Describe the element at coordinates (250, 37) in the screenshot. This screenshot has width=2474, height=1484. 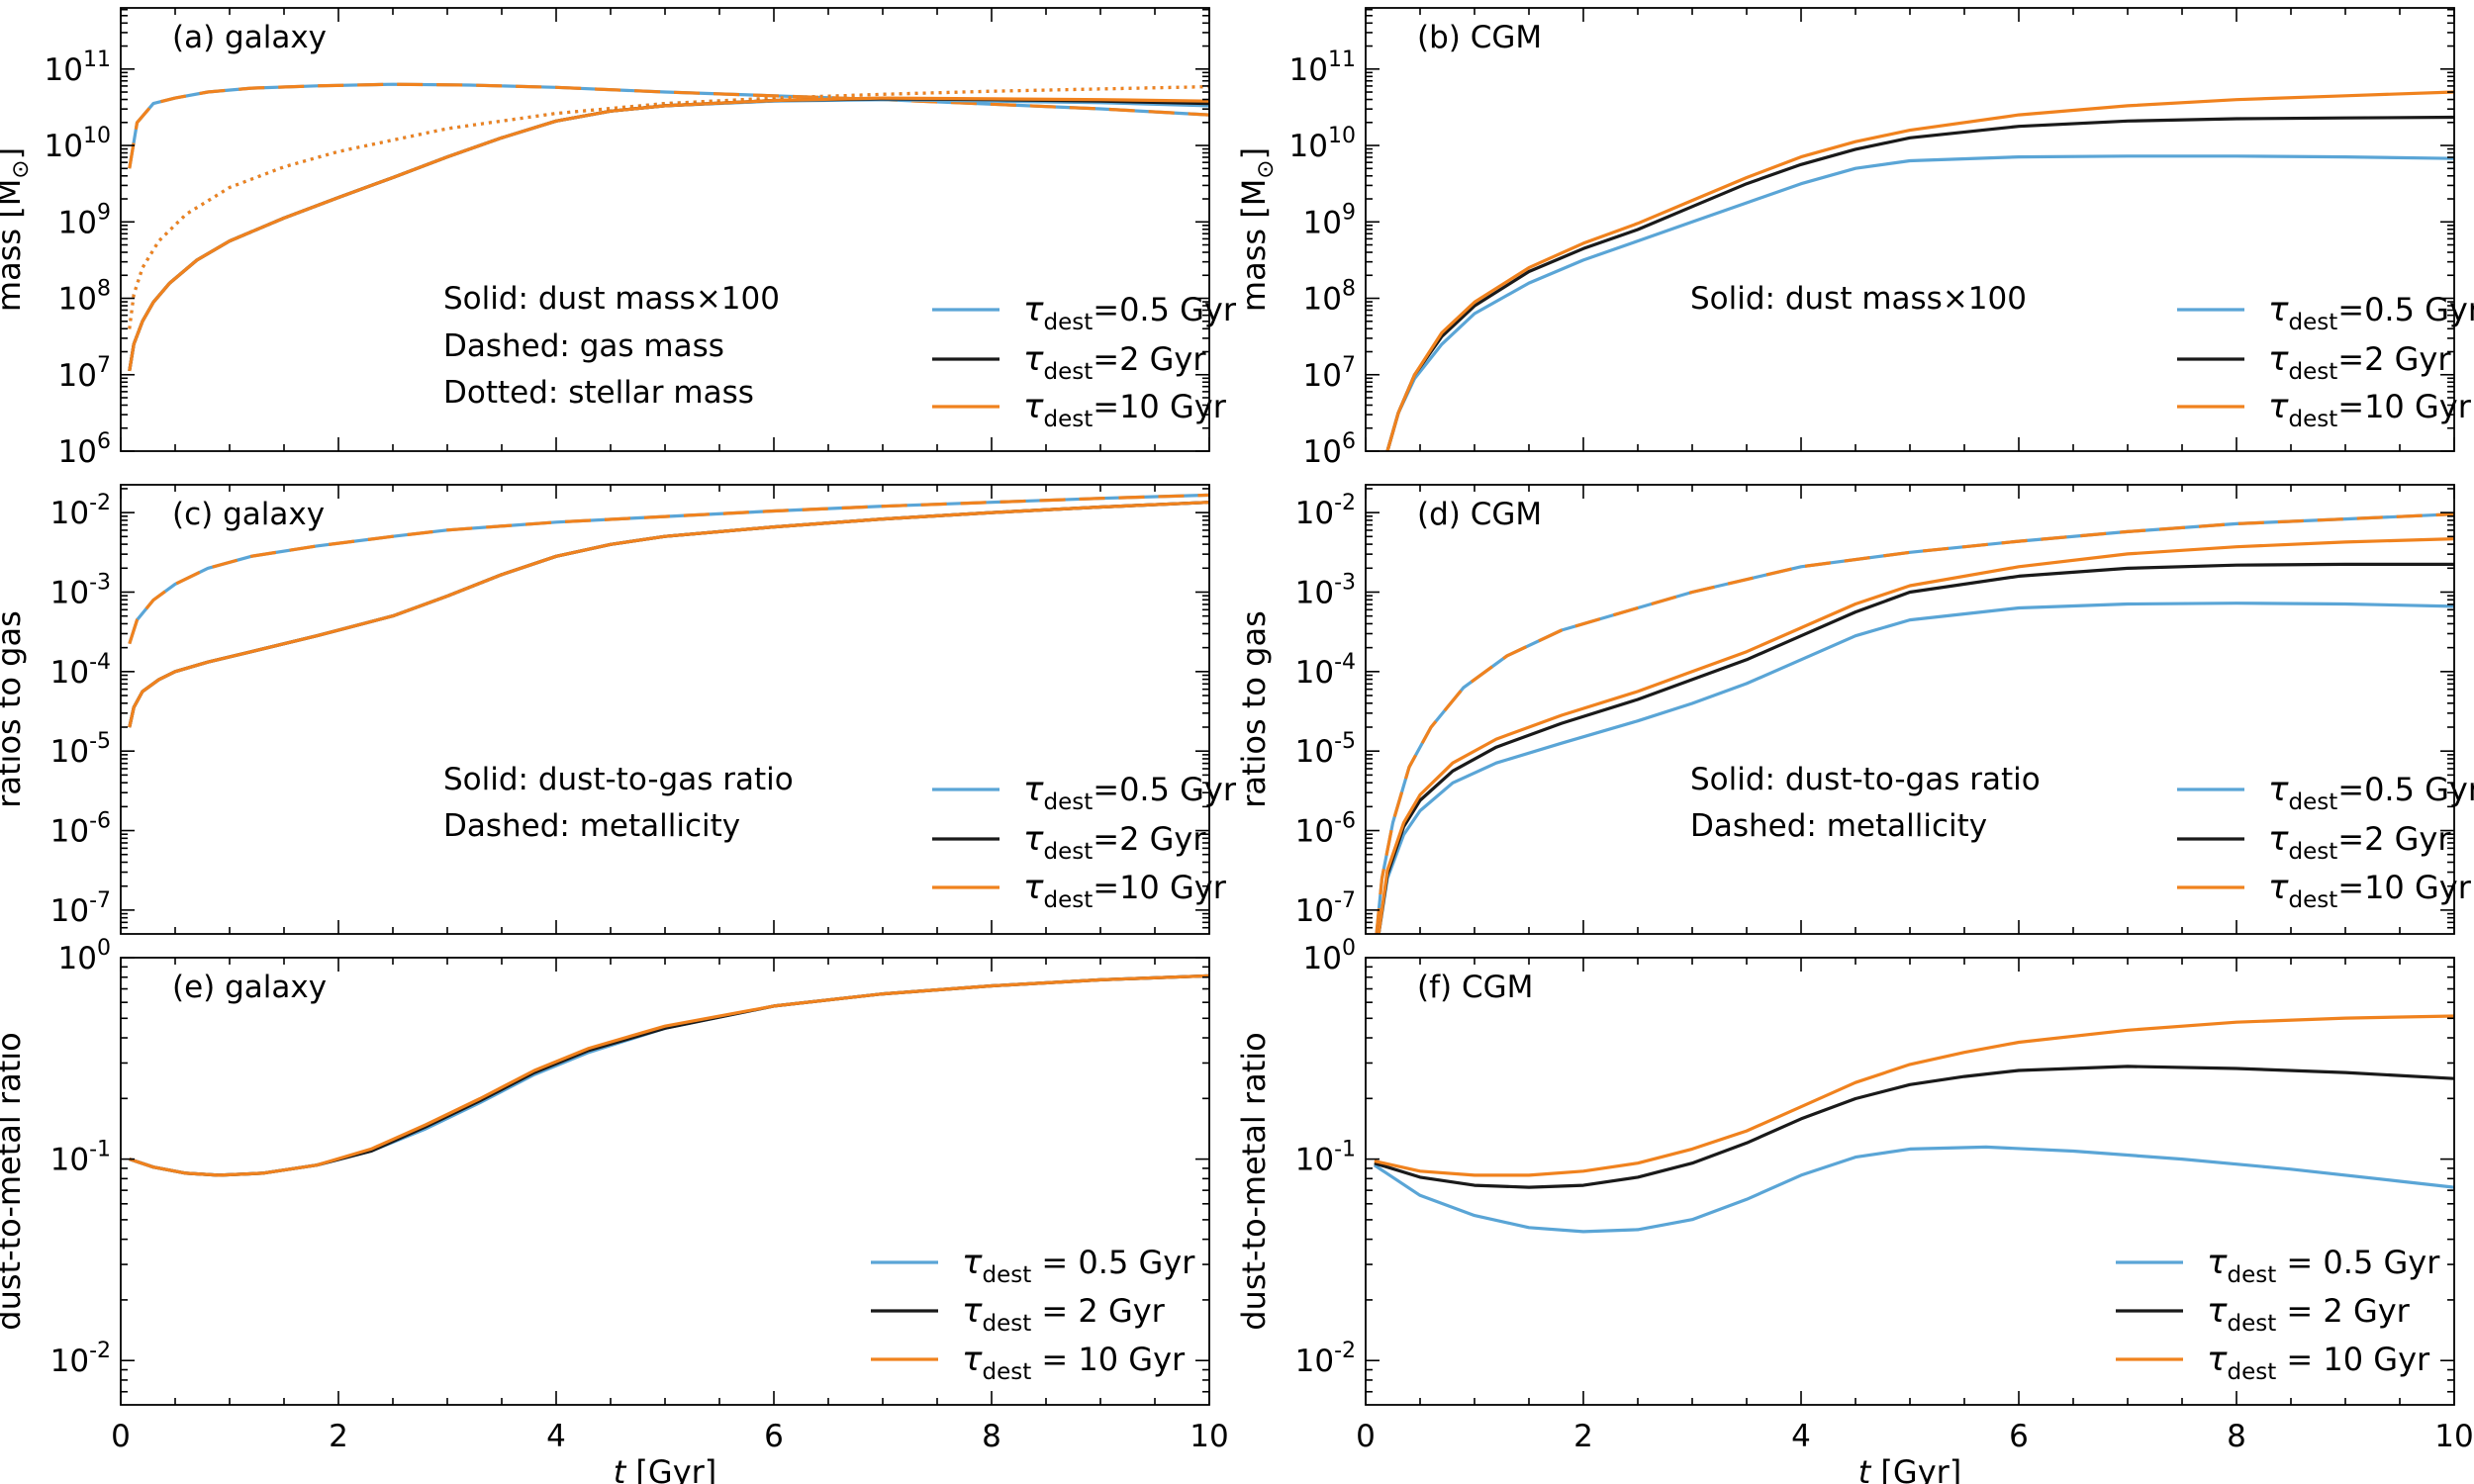
I see `panel-title: (a) galaxy` at that location.